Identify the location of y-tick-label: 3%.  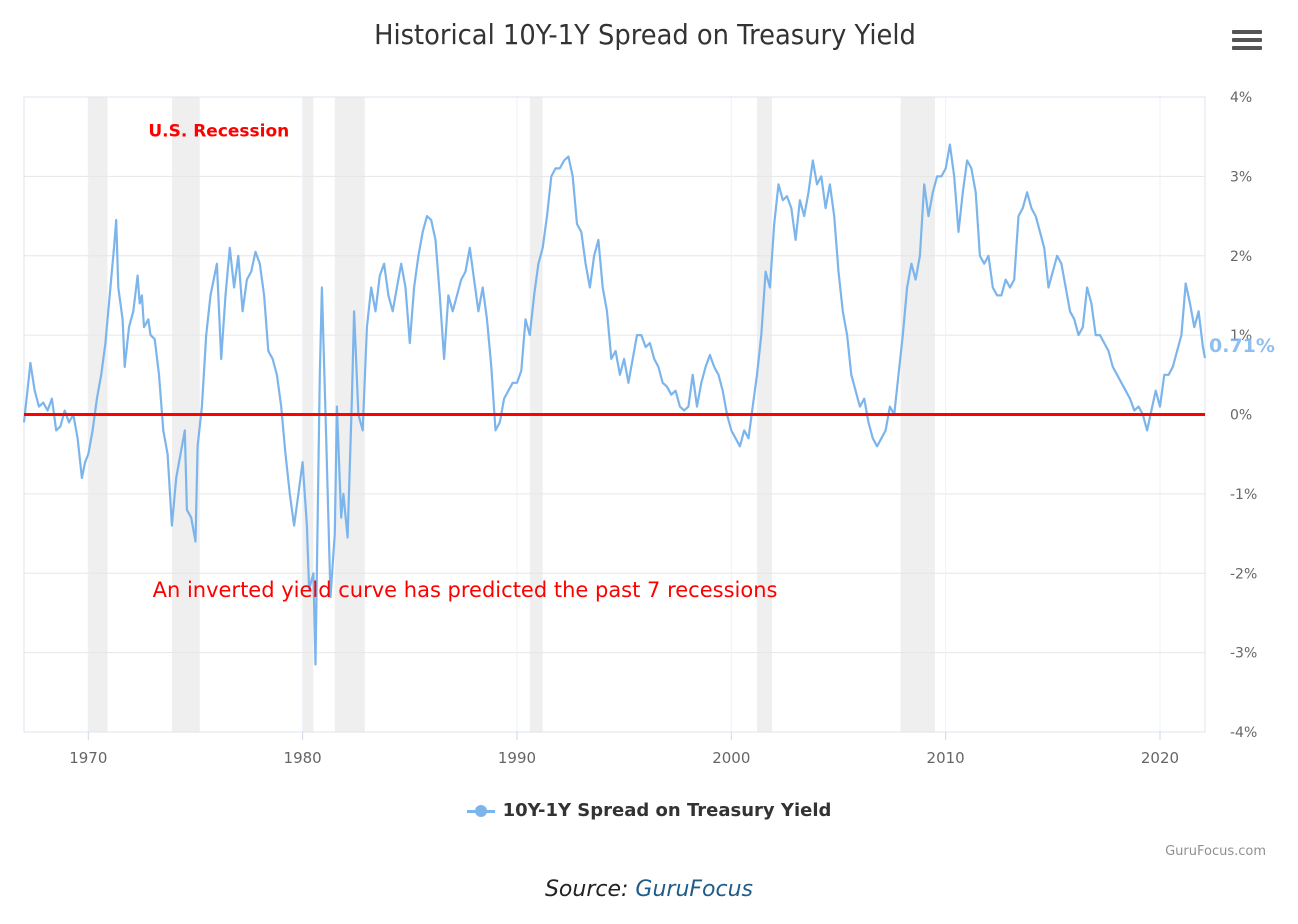
(1241, 177).